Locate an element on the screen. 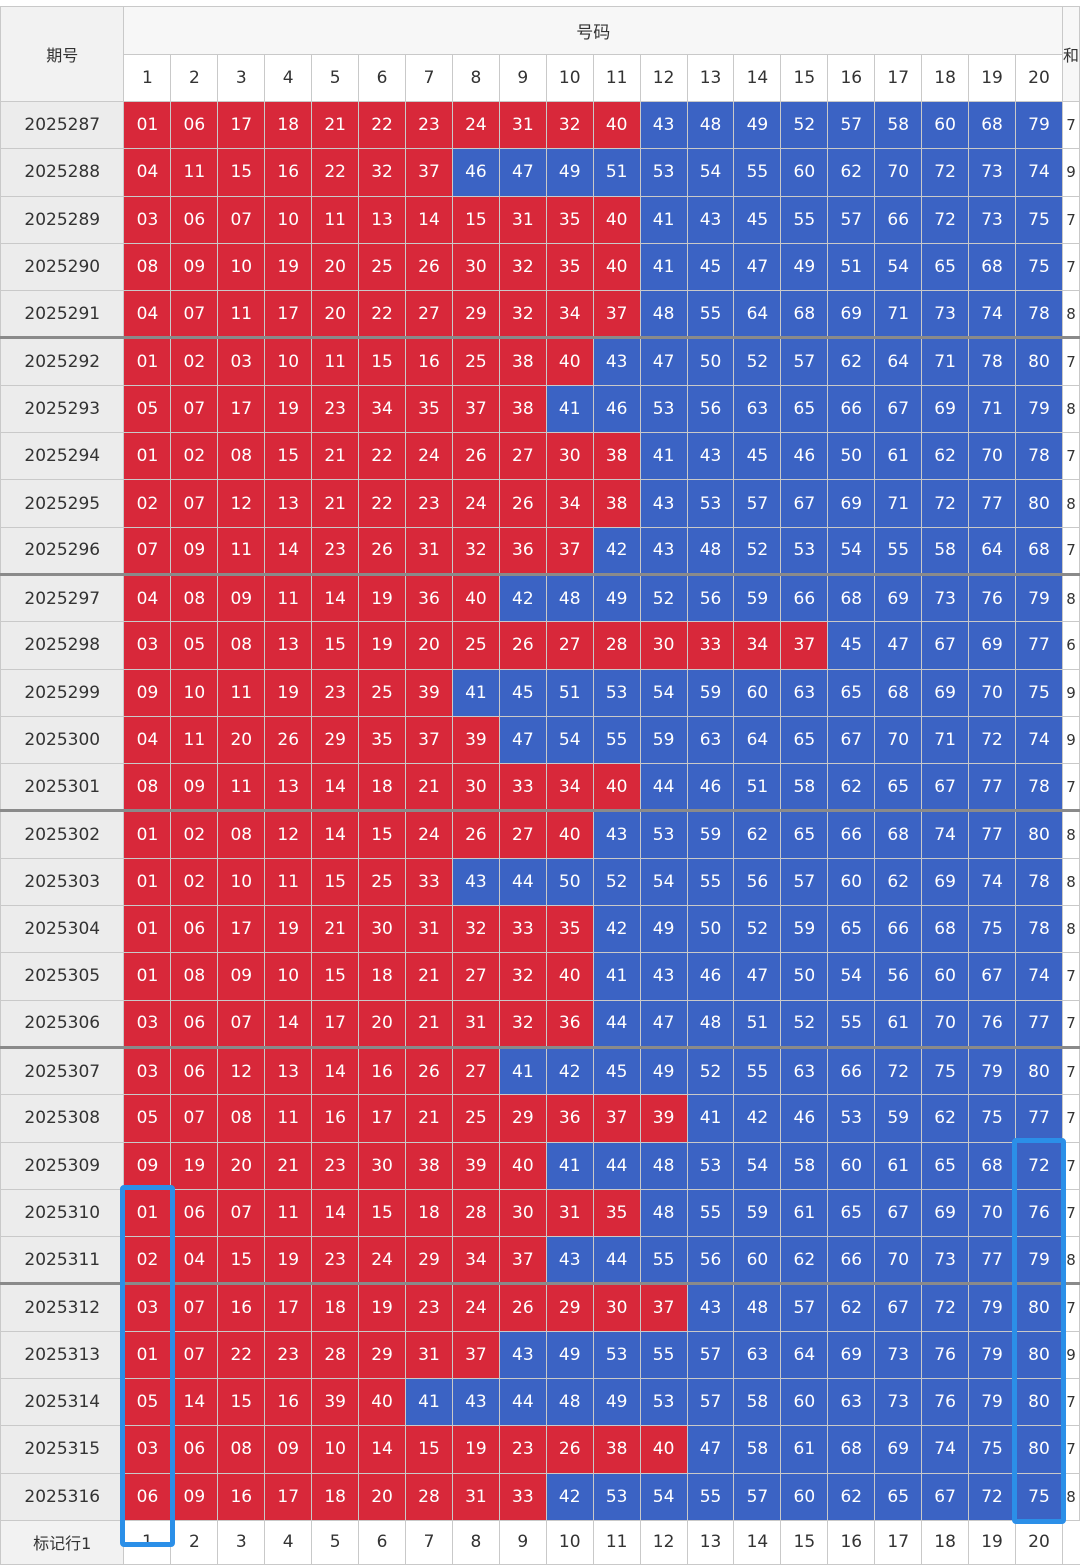  period-column-header: 期号 is located at coordinates (62, 54).